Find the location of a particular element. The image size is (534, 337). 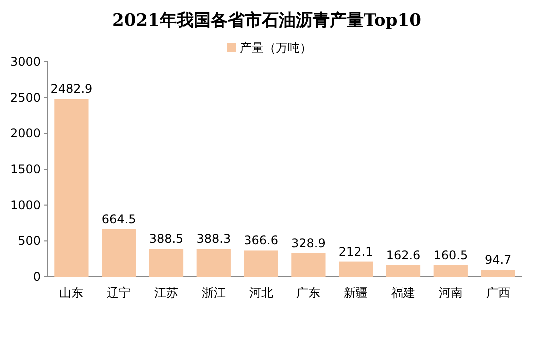

data-label: 388.3 is located at coordinates (214, 239).